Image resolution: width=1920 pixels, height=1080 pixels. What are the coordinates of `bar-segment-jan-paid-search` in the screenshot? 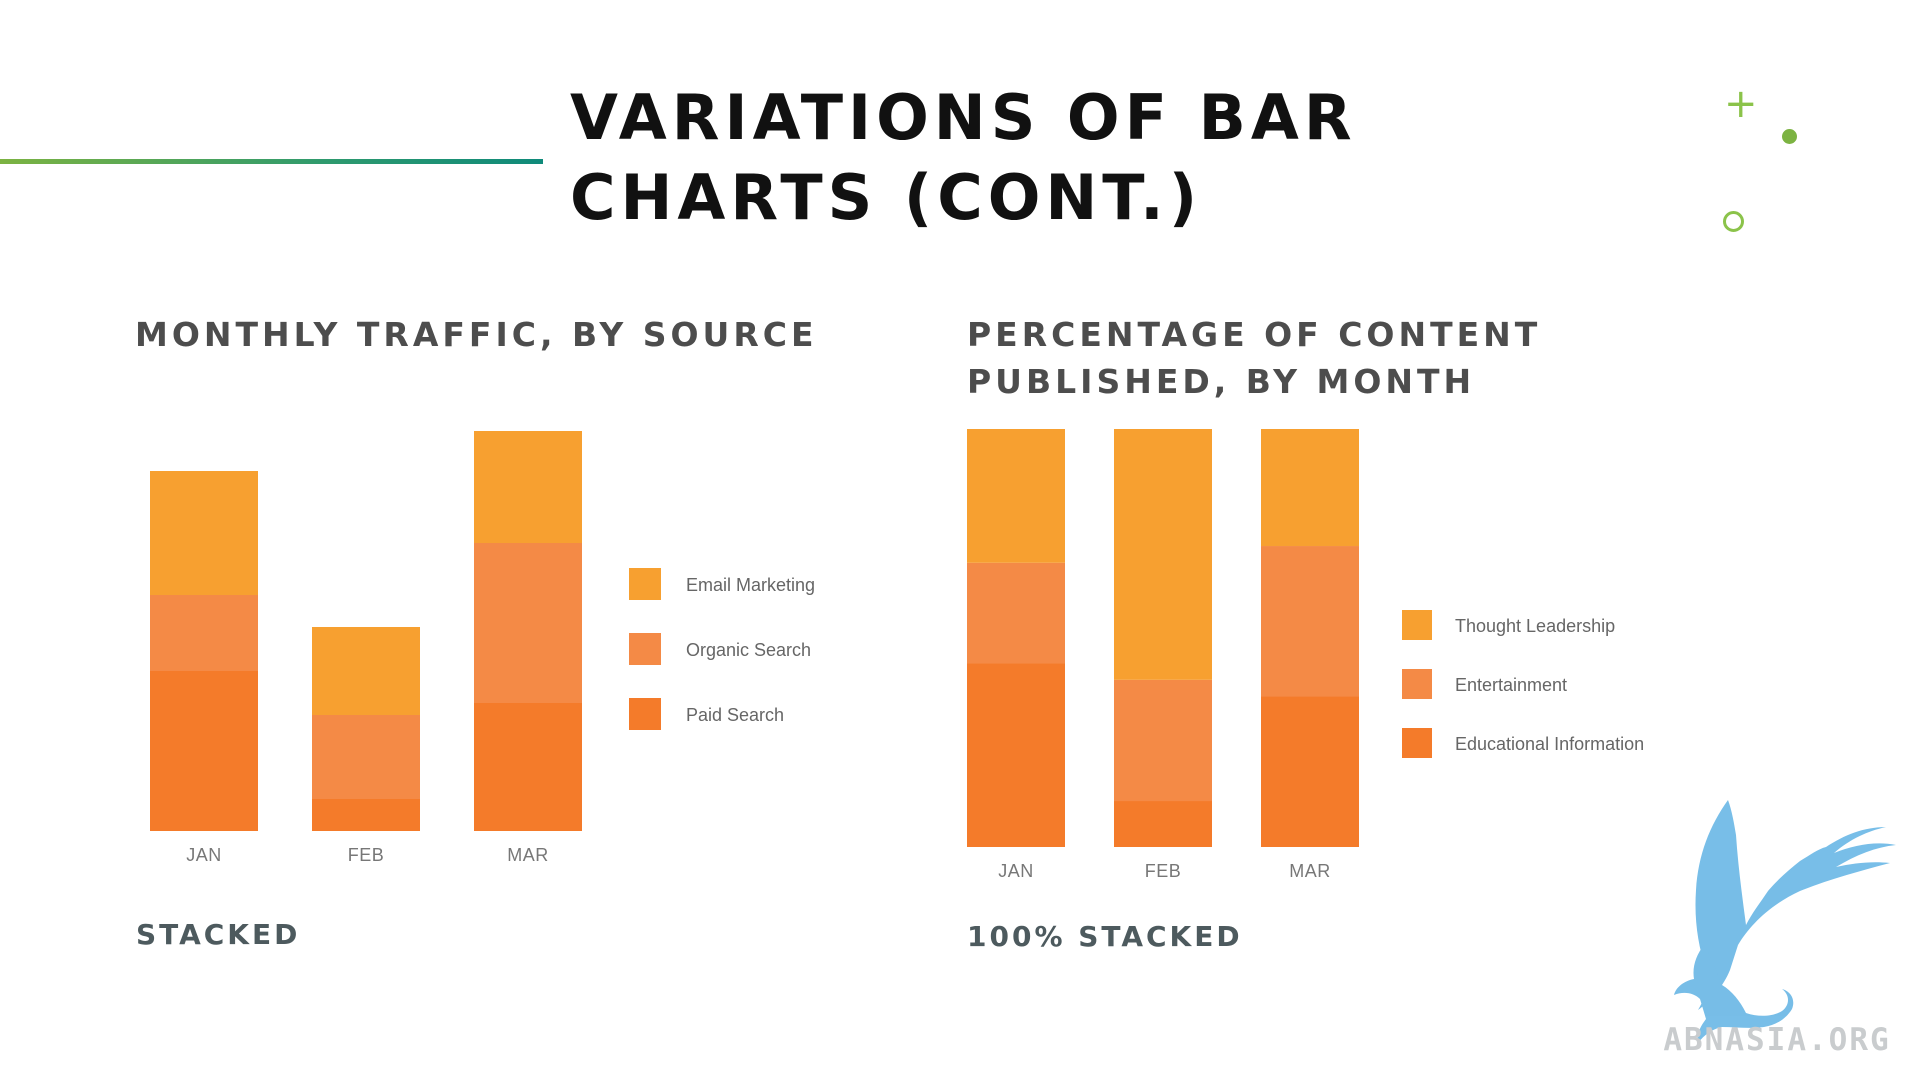 It's located at (204, 751).